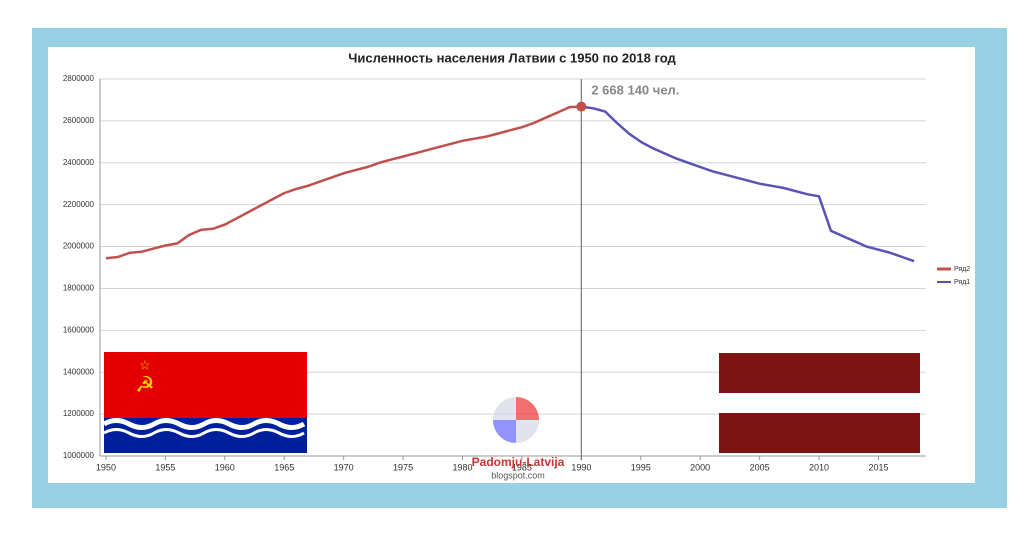 The height and width of the screenshot is (546, 1024). What do you see at coordinates (79, 246) in the screenshot?
I see `y-tick-label: 2000000` at bounding box center [79, 246].